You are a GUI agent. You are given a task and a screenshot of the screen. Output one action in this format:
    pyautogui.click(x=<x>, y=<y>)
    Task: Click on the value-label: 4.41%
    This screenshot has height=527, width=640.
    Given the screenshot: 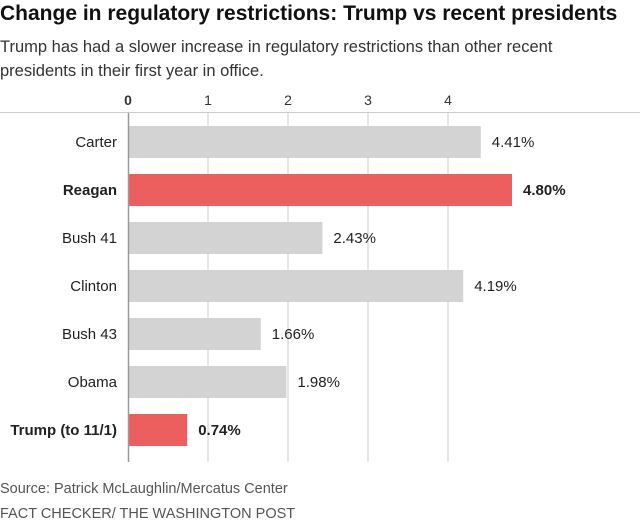 What is the action you would take?
    pyautogui.click(x=513, y=142)
    